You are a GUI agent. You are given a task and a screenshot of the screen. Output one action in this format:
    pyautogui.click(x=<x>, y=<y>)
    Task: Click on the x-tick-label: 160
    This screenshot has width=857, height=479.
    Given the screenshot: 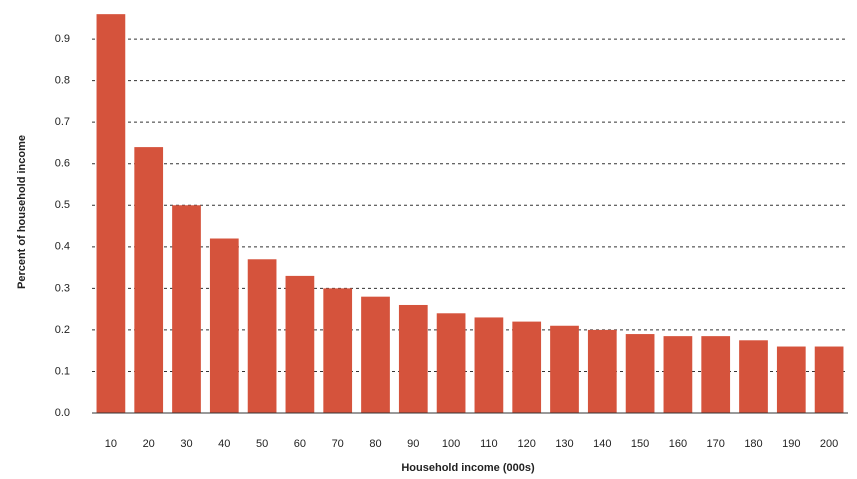 What is the action you would take?
    pyautogui.click(x=678, y=444)
    